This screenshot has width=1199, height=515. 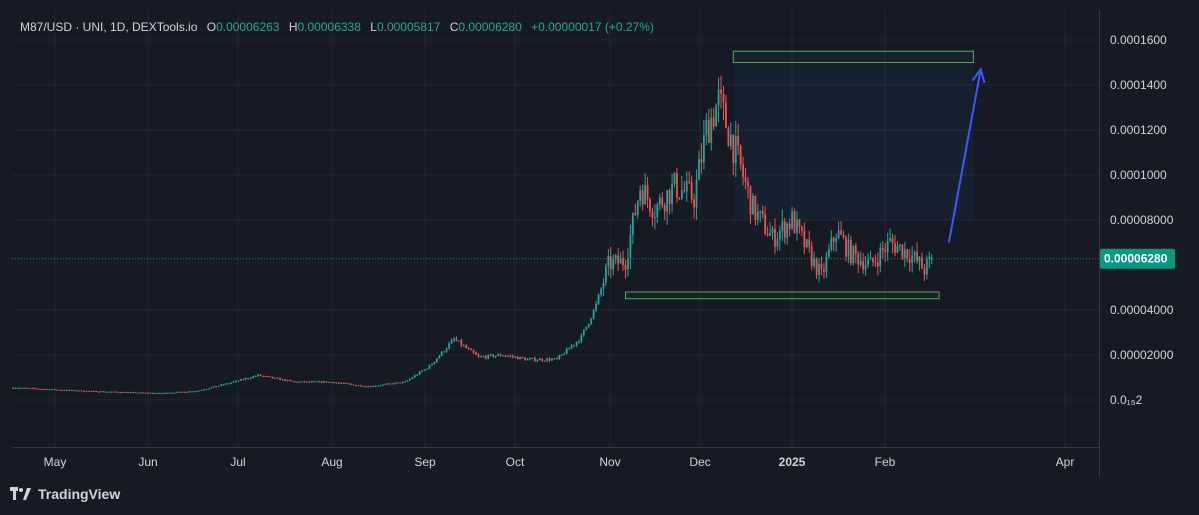 I want to click on price-tick-label: 0.0001600, so click(x=1138, y=40).